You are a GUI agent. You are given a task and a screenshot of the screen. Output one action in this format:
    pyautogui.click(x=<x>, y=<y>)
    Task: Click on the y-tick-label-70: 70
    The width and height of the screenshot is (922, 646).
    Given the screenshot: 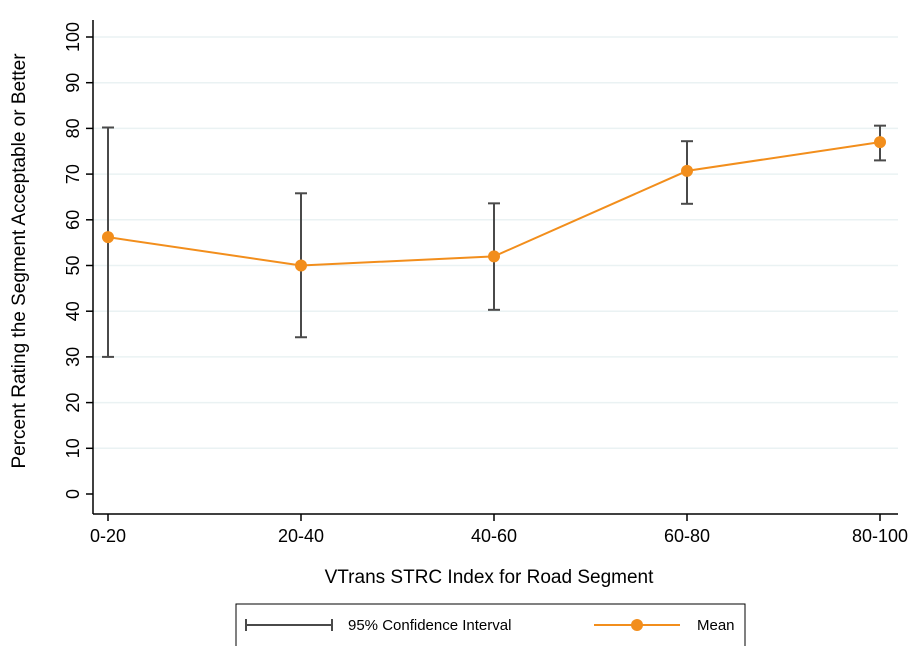 What is the action you would take?
    pyautogui.click(x=73, y=174)
    